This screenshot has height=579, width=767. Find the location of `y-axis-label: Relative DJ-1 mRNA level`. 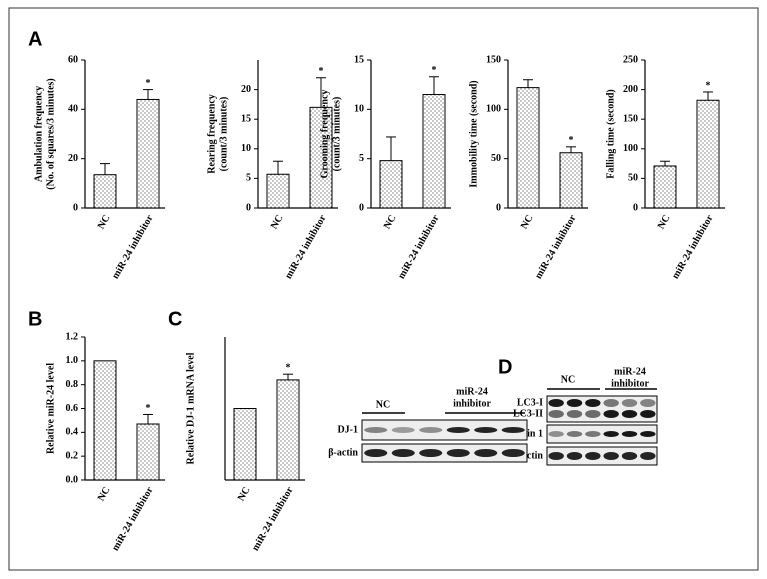

y-axis-label: Relative DJ-1 mRNA level is located at coordinates (190, 408).